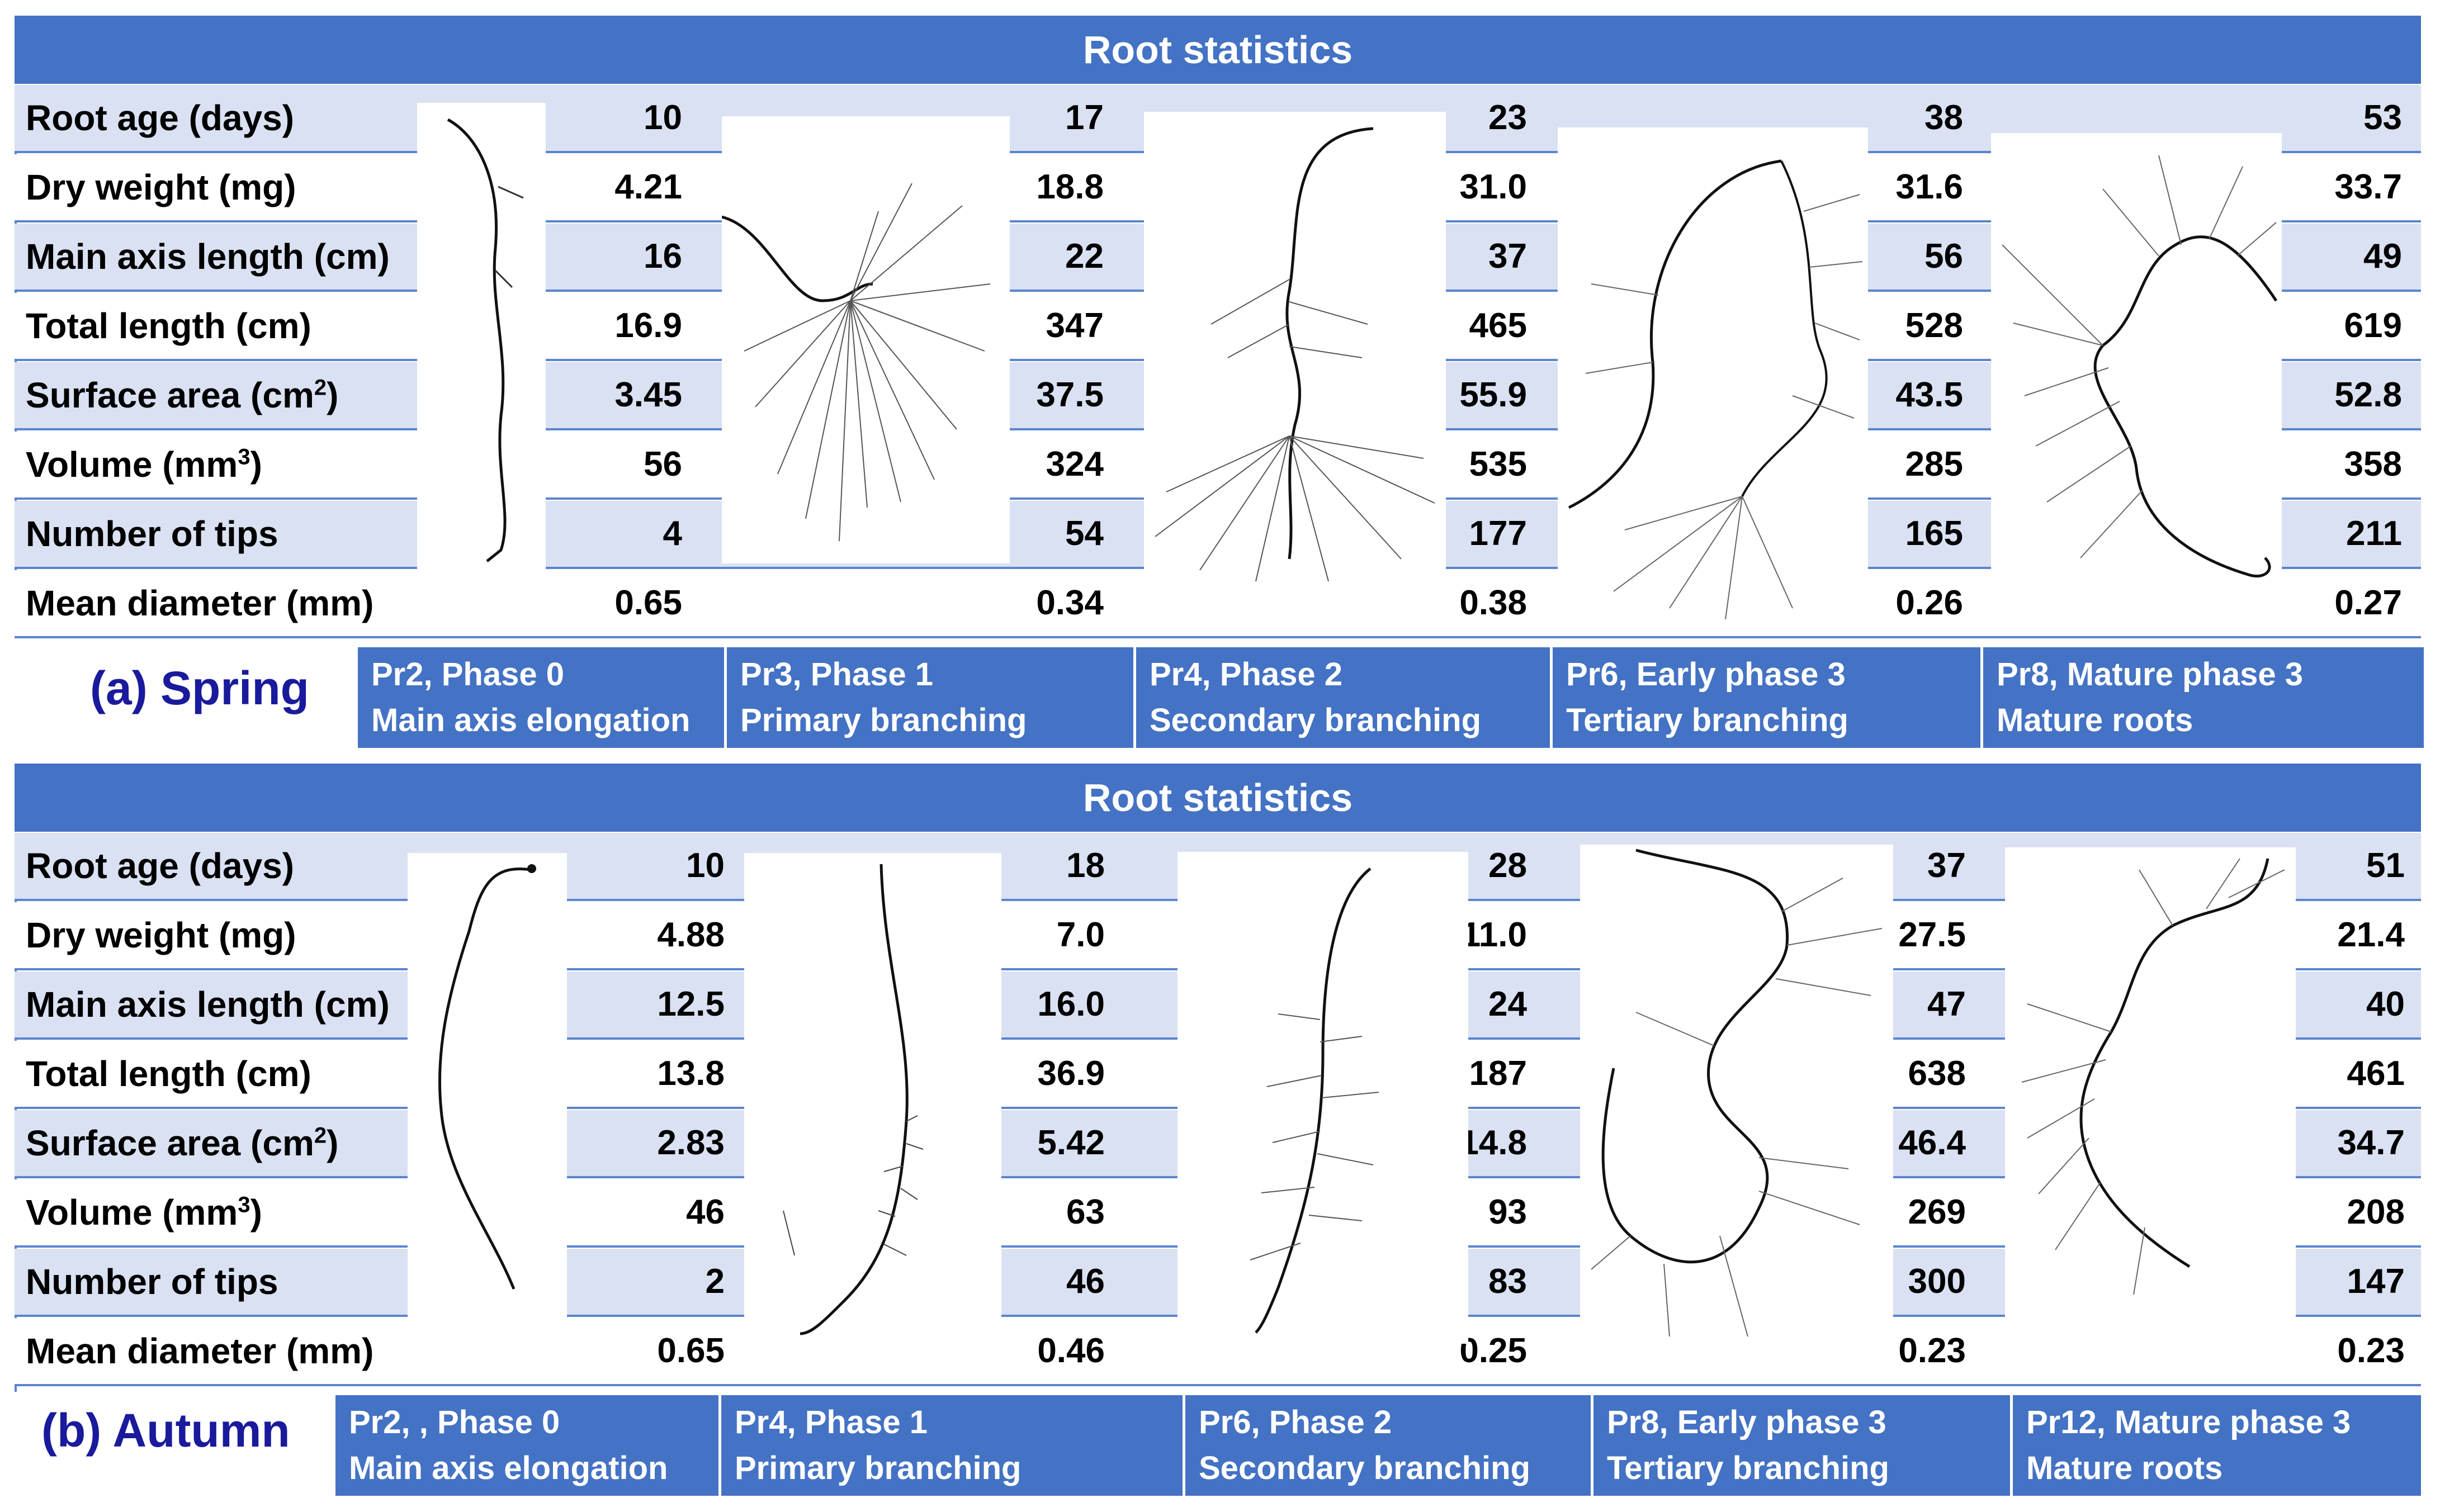 The height and width of the screenshot is (1512, 2440). I want to click on cell-value: 16.0, so click(1071, 1004).